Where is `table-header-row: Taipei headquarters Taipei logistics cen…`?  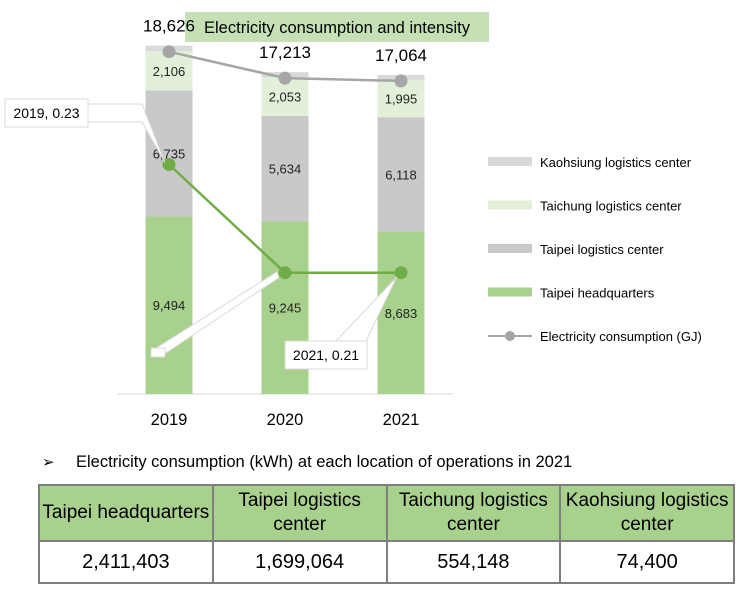
table-header-row: Taipei headquarters Taipei logistics cen… is located at coordinates (386, 513).